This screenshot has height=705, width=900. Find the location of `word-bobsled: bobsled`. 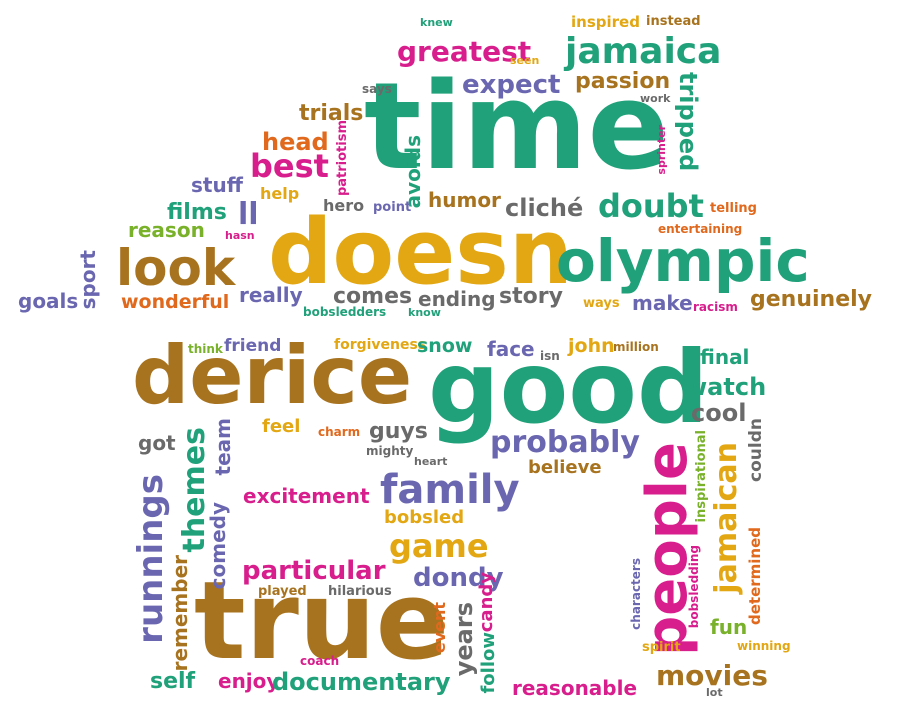

word-bobsled: bobsled is located at coordinates (424, 517).